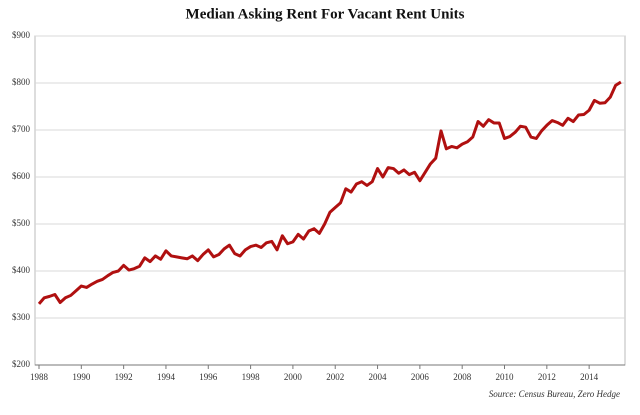  I want to click on x-tick-label: 2004, so click(378, 377).